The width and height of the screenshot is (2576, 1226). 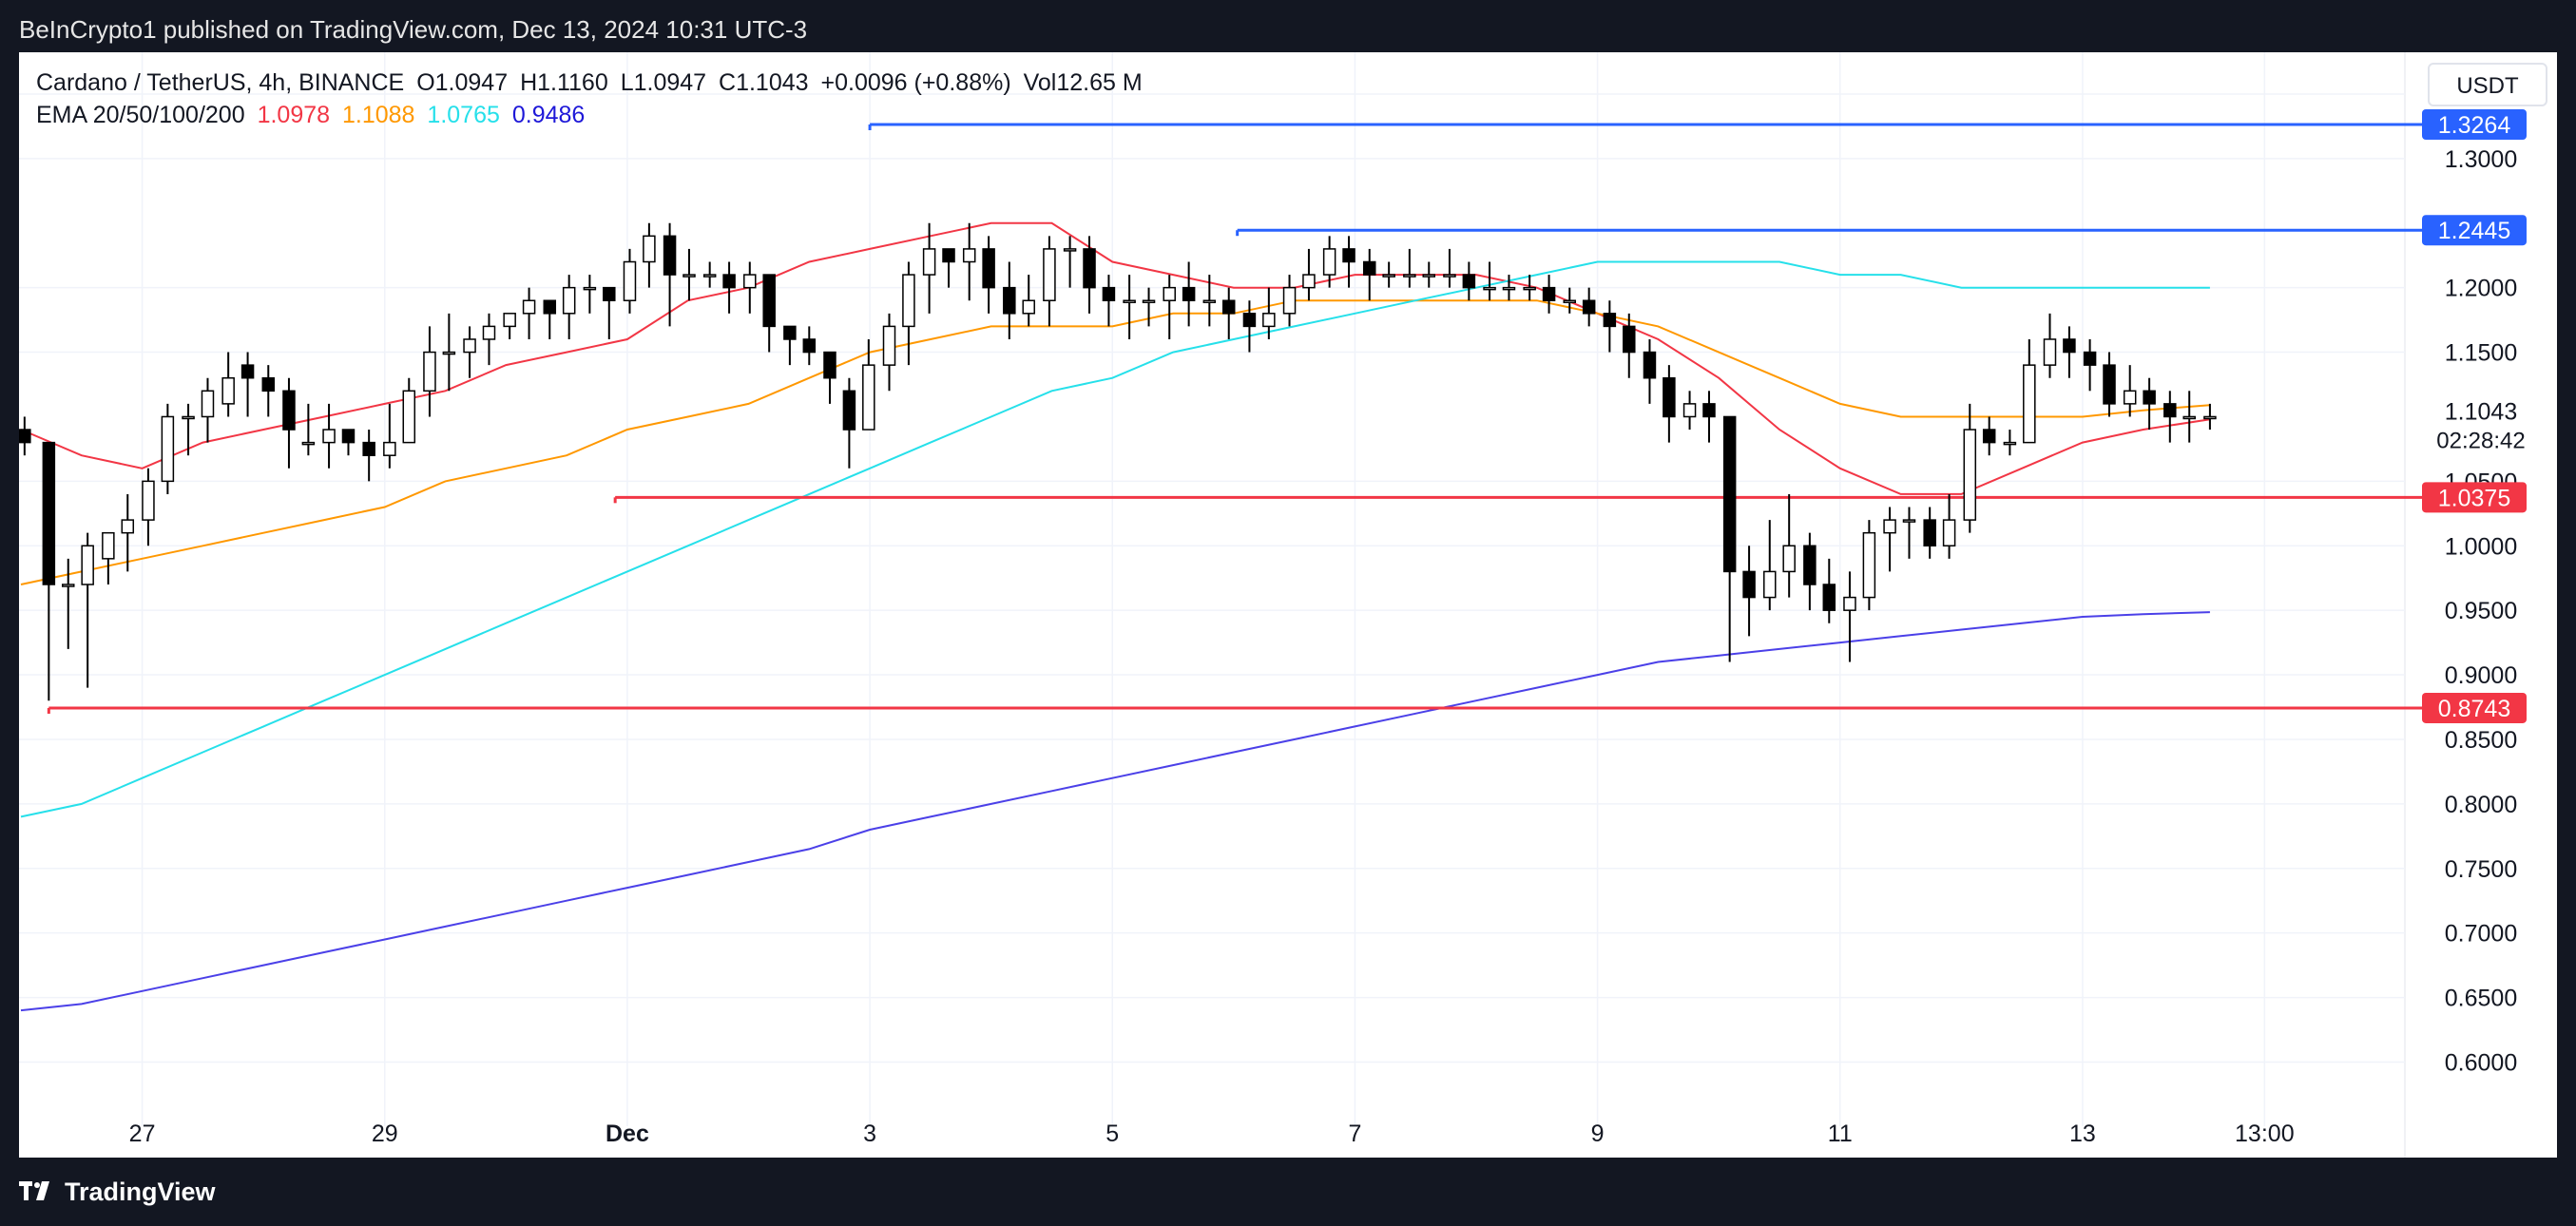 I want to click on y-tick-label: 0.7500, so click(x=2481, y=869).